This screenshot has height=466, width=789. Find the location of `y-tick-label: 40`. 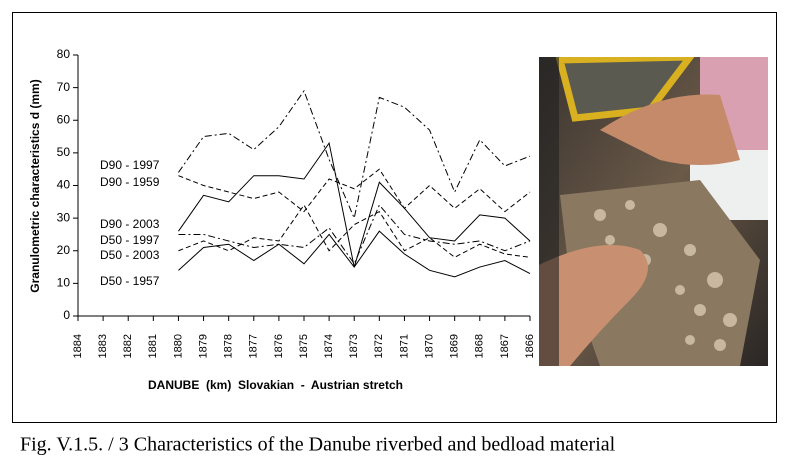

y-tick-label: 40 is located at coordinates (64, 185).